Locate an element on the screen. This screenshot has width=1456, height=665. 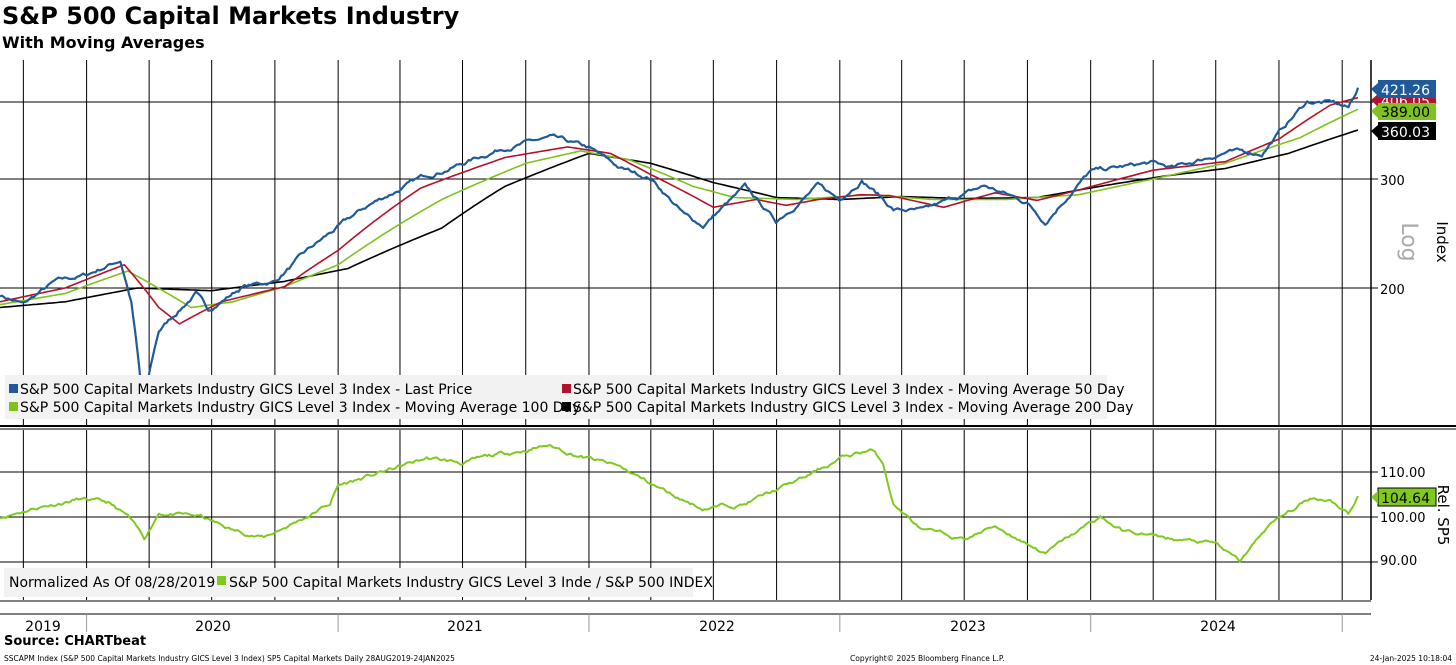
relative-legend-background is located at coordinates (348, 582).